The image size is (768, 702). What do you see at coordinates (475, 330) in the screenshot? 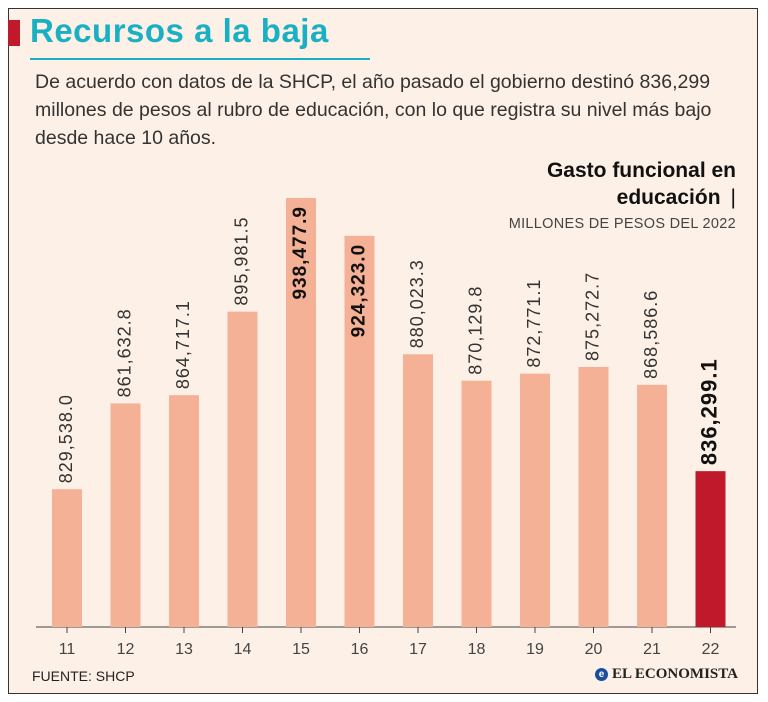
I see `value-label-18: 870,129.8` at bounding box center [475, 330].